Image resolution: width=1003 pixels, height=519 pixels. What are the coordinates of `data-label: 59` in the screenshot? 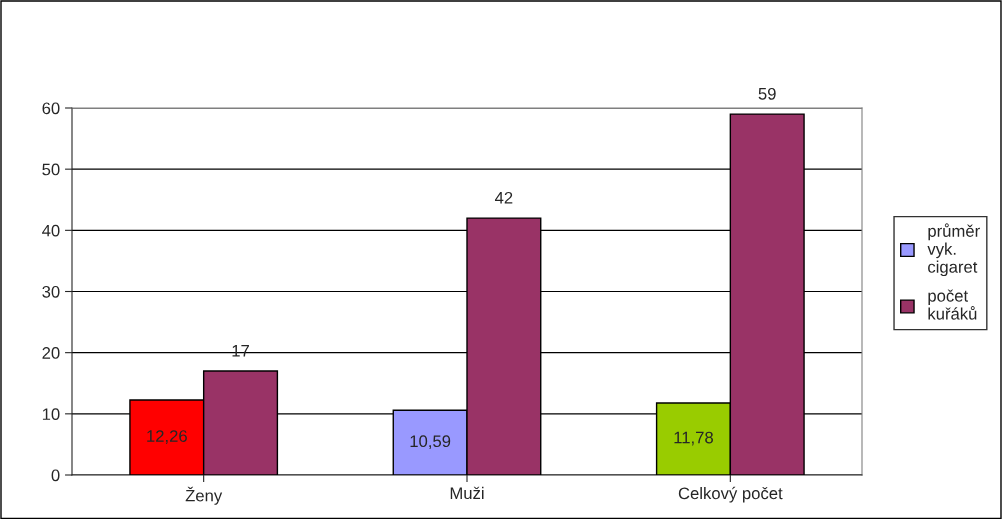 It's located at (767, 93).